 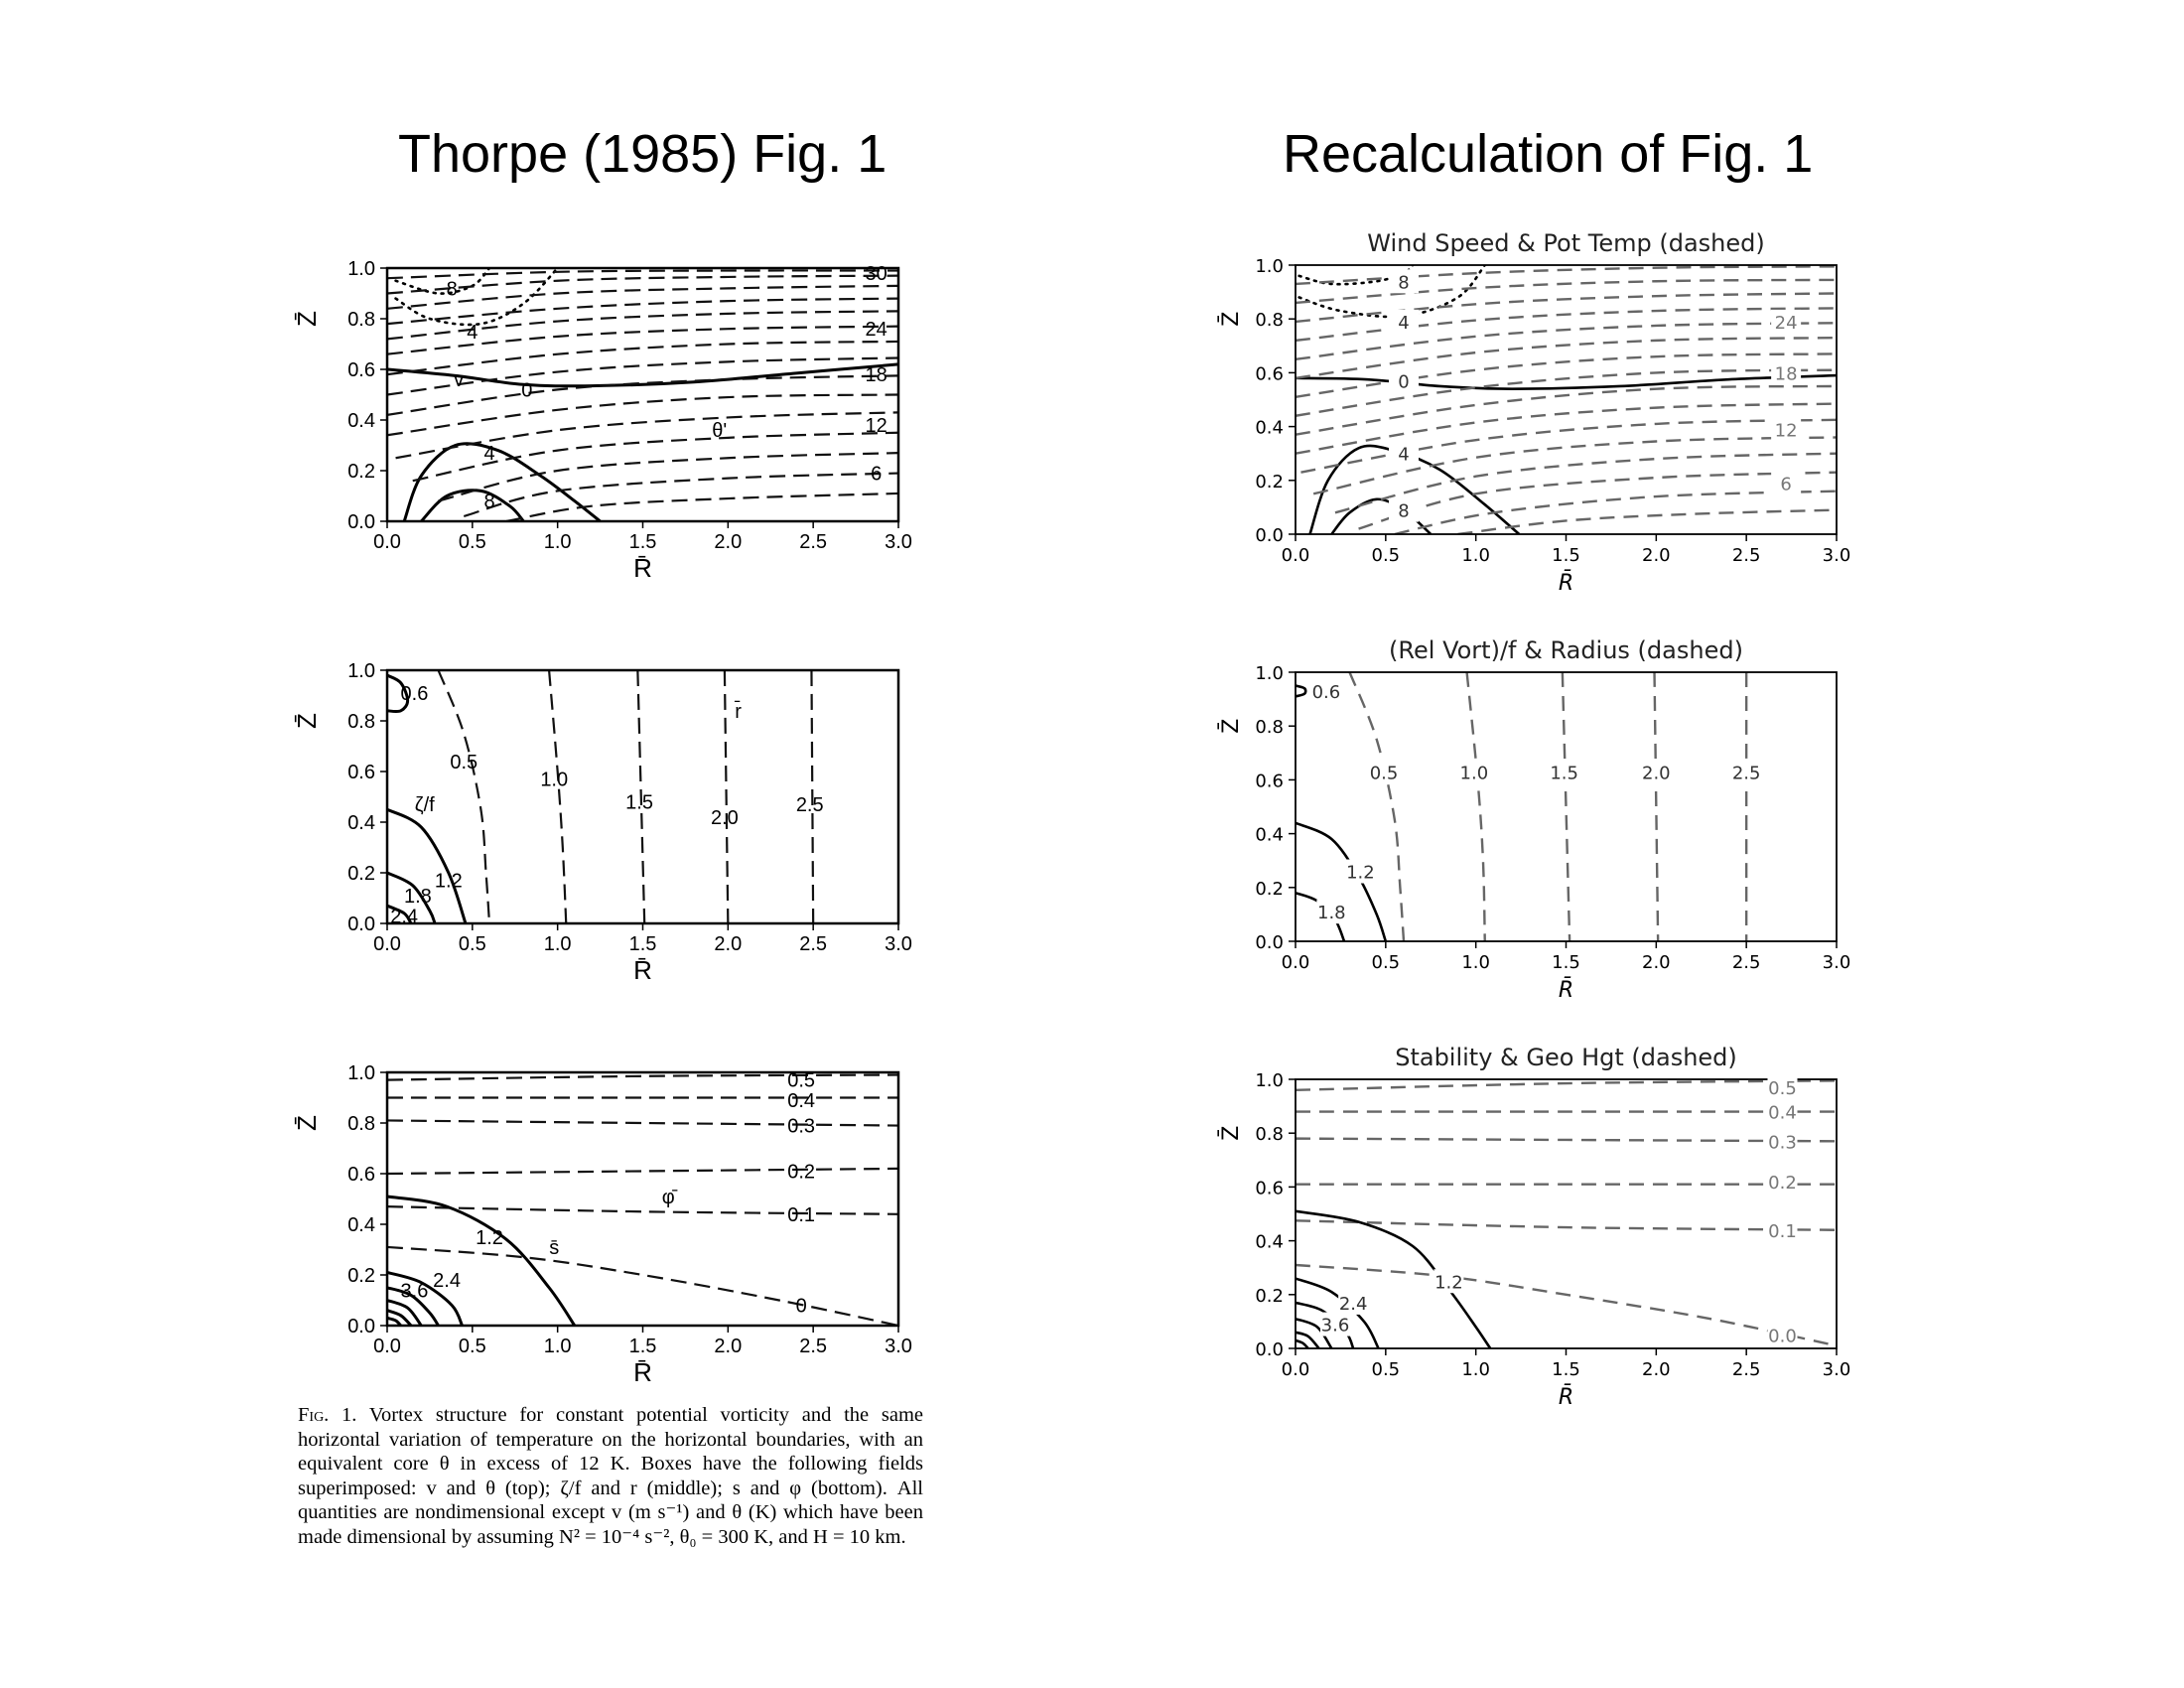 What do you see at coordinates (1786, 430) in the screenshot?
I see `contour-label: 12` at bounding box center [1786, 430].